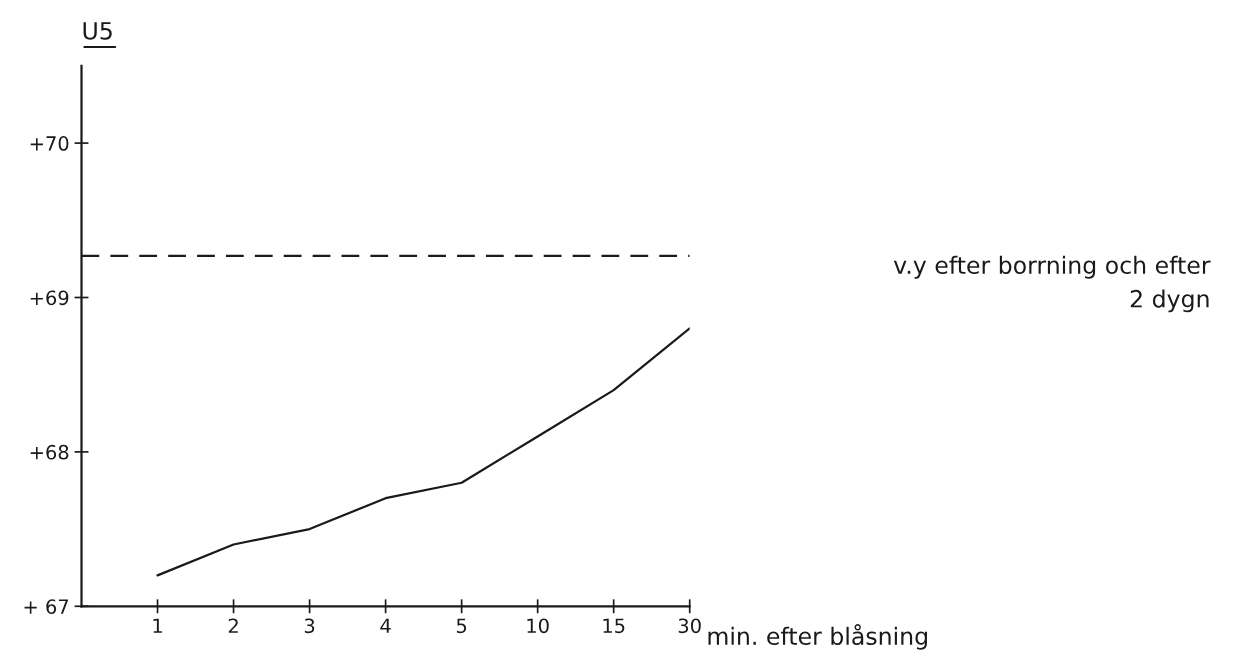 This screenshot has height=659, width=1254. I want to click on x-axis-title: min. efter blåsning, so click(817, 637).